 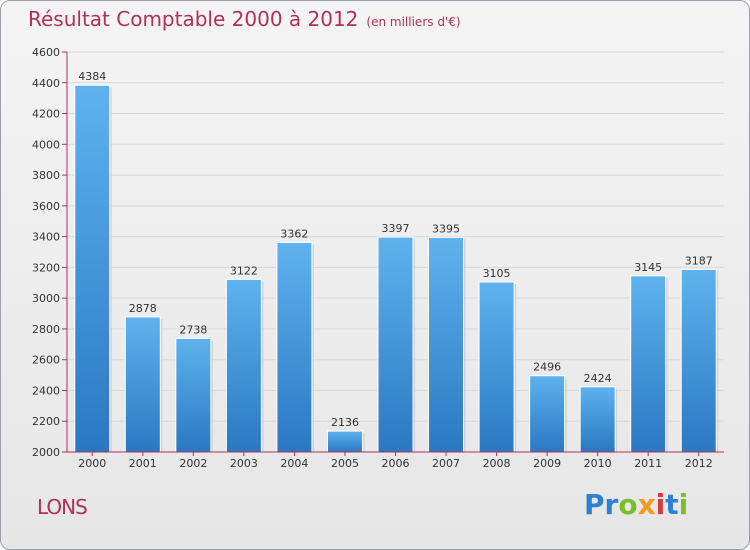 I want to click on data-label: 2496, so click(x=547, y=367).